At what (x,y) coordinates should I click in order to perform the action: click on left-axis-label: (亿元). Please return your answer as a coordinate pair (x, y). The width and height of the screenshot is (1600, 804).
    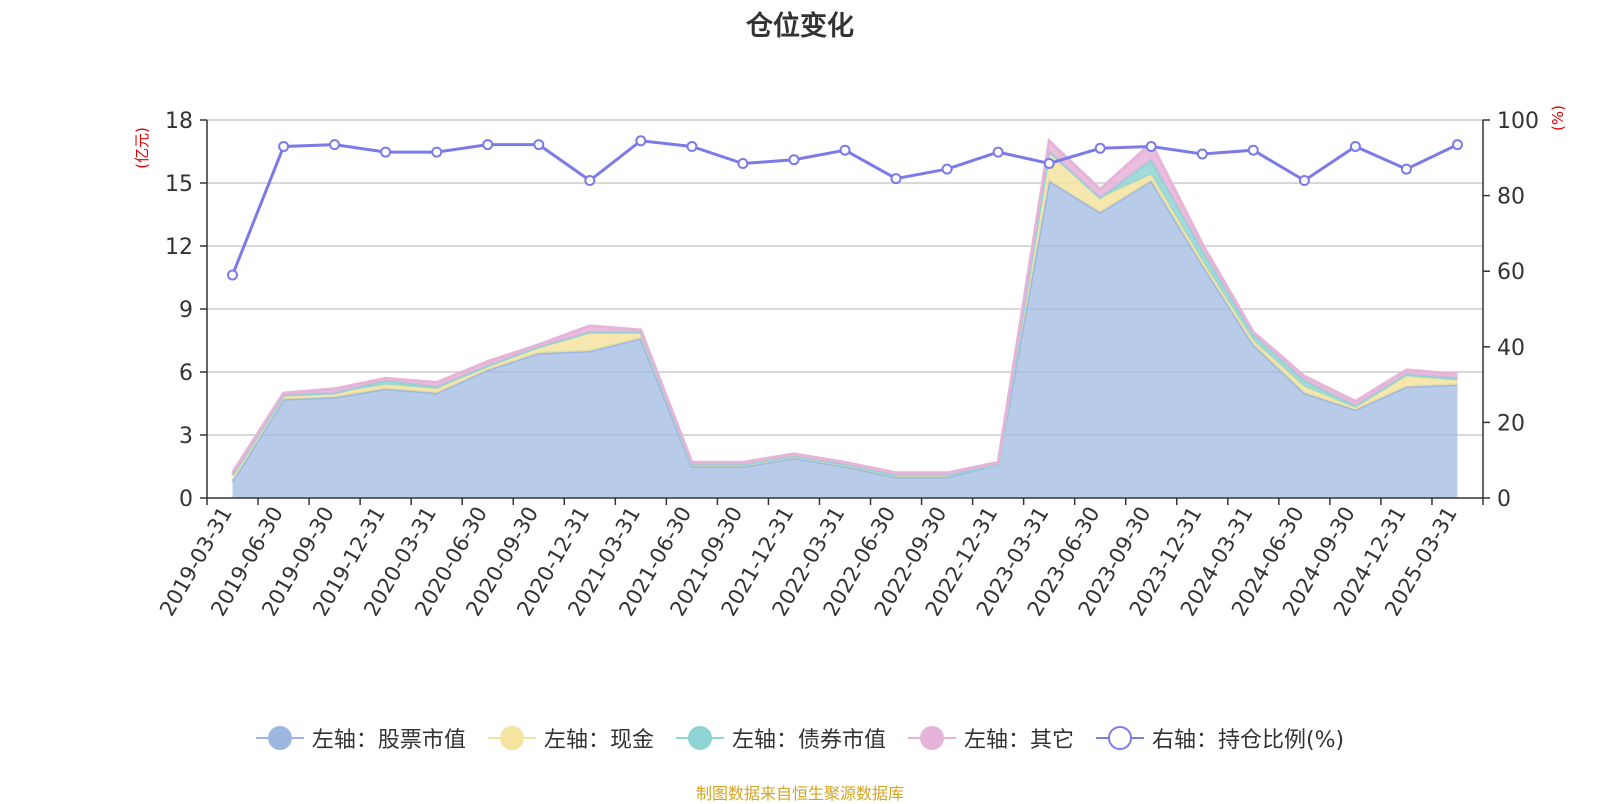
    Looking at the image, I should click on (142, 148).